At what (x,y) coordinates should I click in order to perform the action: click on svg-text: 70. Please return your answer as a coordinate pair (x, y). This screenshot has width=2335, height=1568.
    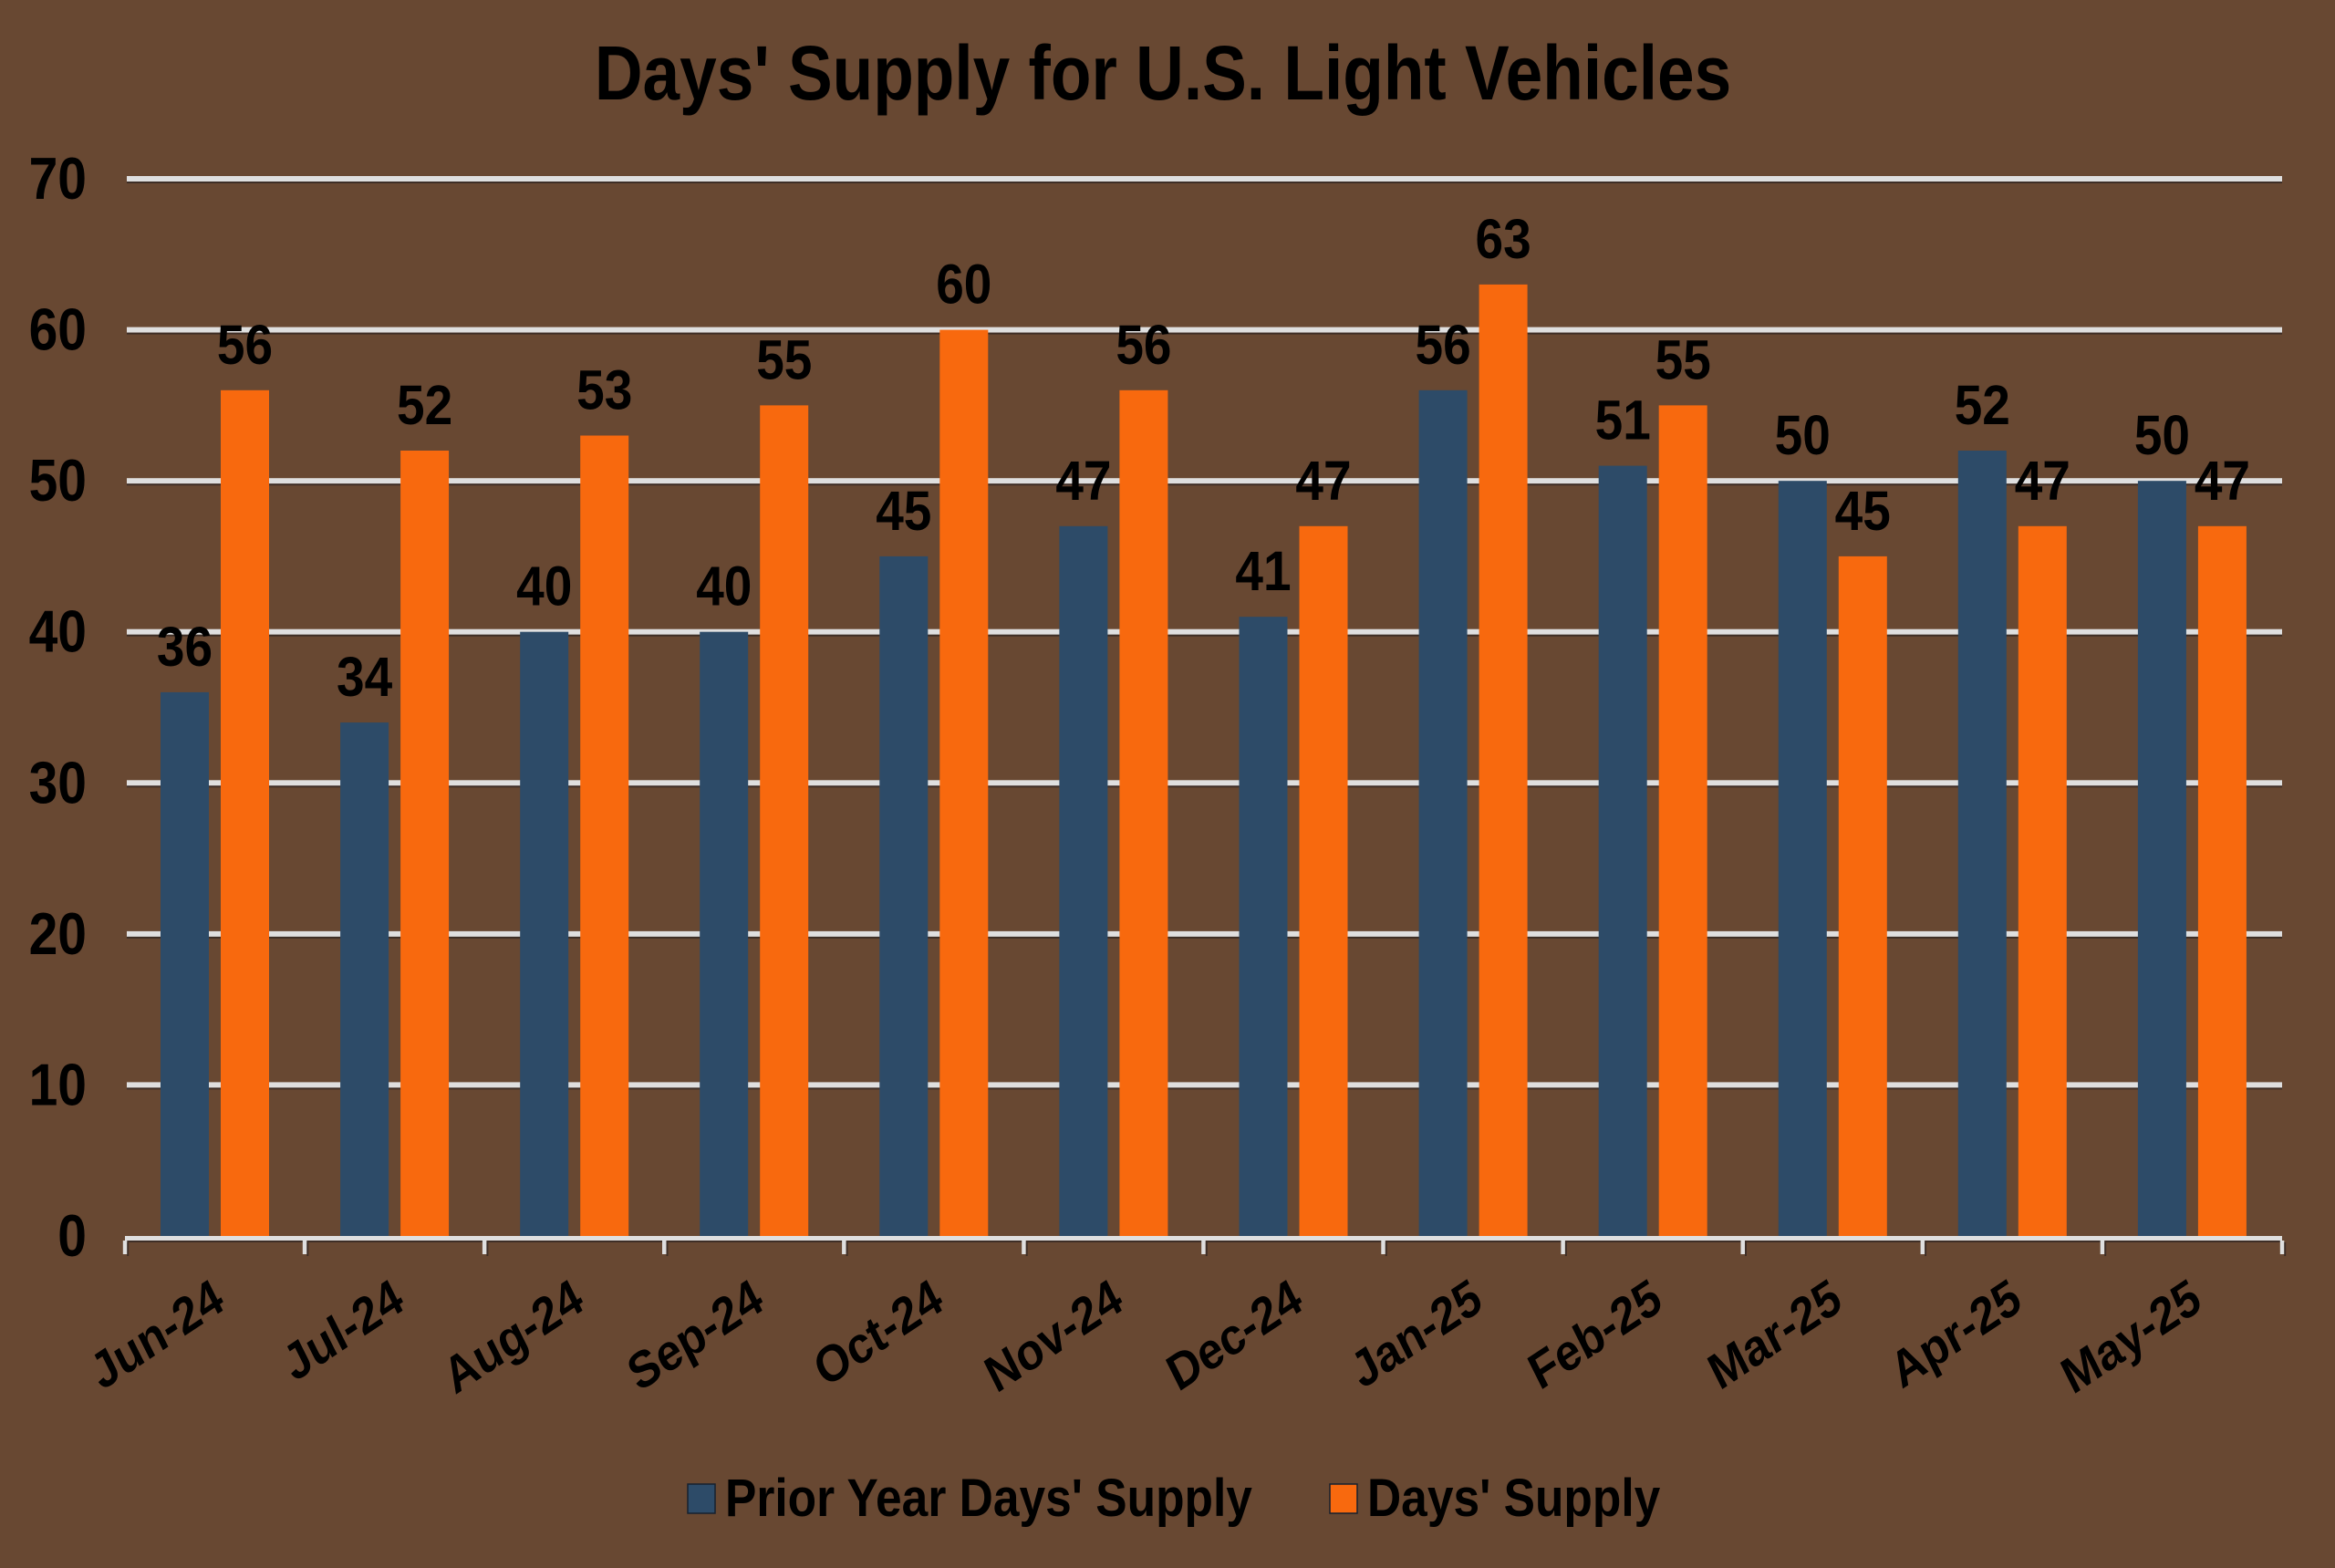
    Looking at the image, I should click on (58, 179).